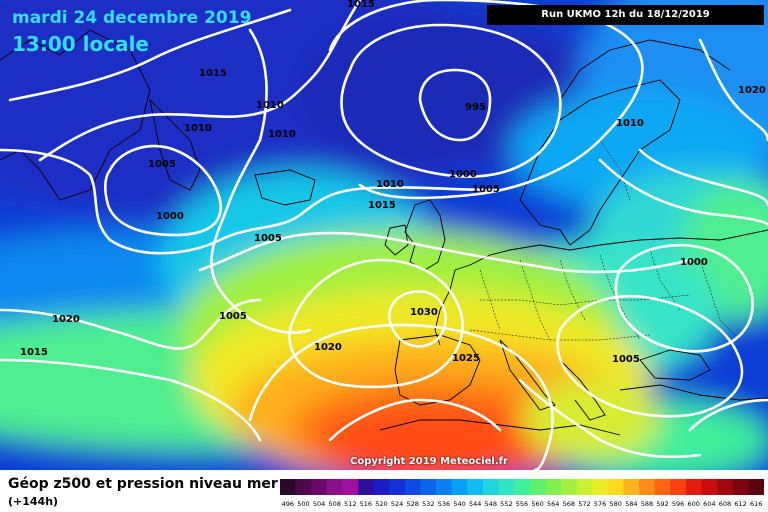 This screenshot has width=768, height=512. I want to click on scale-tick-label: 596, so click(678, 504).